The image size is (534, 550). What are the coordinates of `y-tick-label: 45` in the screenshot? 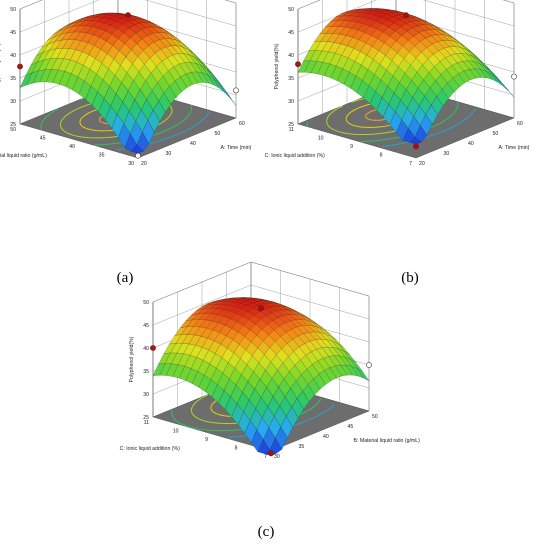 It's located at (43, 139).